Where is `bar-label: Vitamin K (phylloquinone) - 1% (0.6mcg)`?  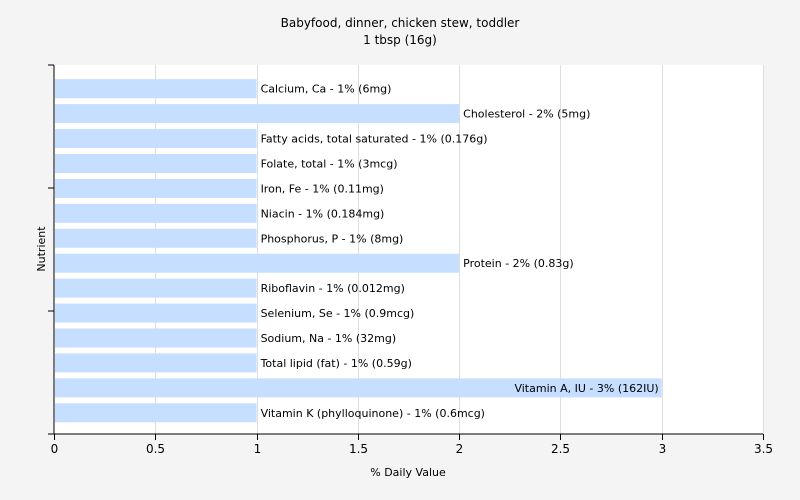 bar-label: Vitamin K (phylloquinone) - 1% (0.6mcg) is located at coordinates (373, 413).